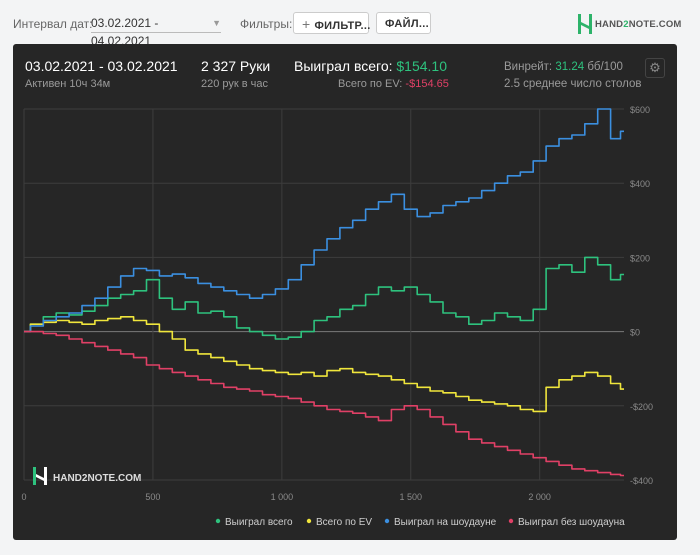  I want to click on y-tick-label: -$200, so click(641, 407).